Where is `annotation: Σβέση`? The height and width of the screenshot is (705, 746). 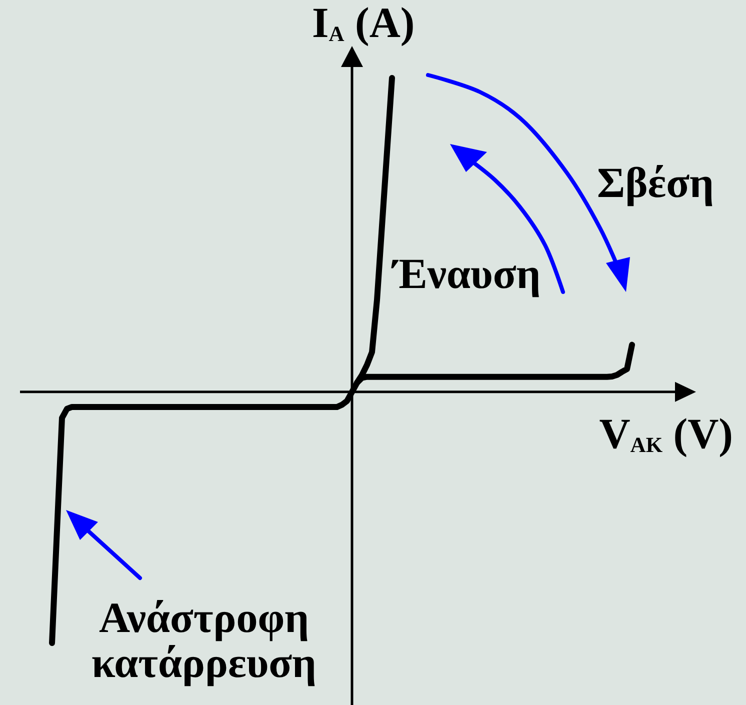 annotation: Σβέση is located at coordinates (655, 183).